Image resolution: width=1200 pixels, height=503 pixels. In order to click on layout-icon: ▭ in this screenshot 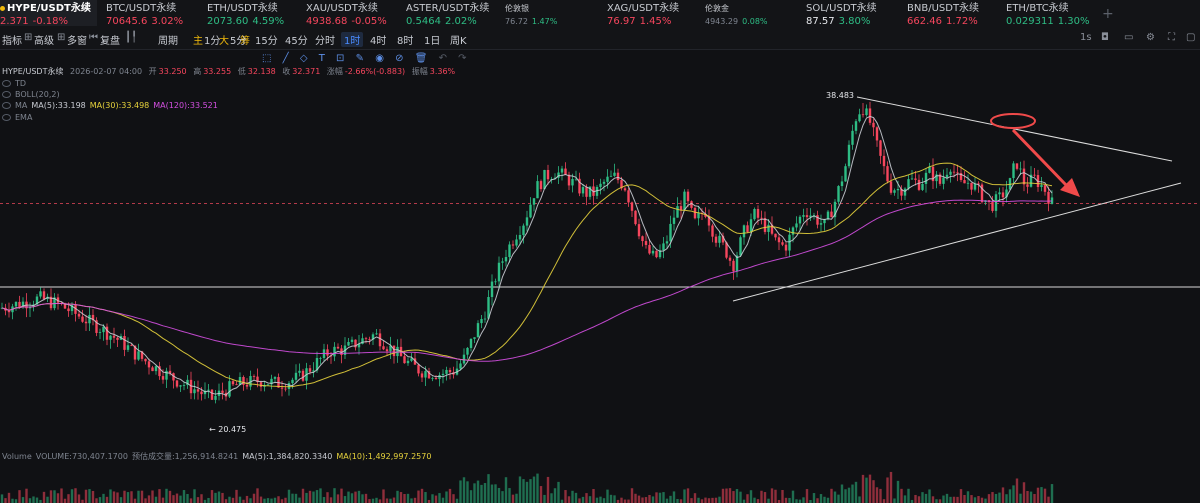, I will do `click(1129, 37)`.